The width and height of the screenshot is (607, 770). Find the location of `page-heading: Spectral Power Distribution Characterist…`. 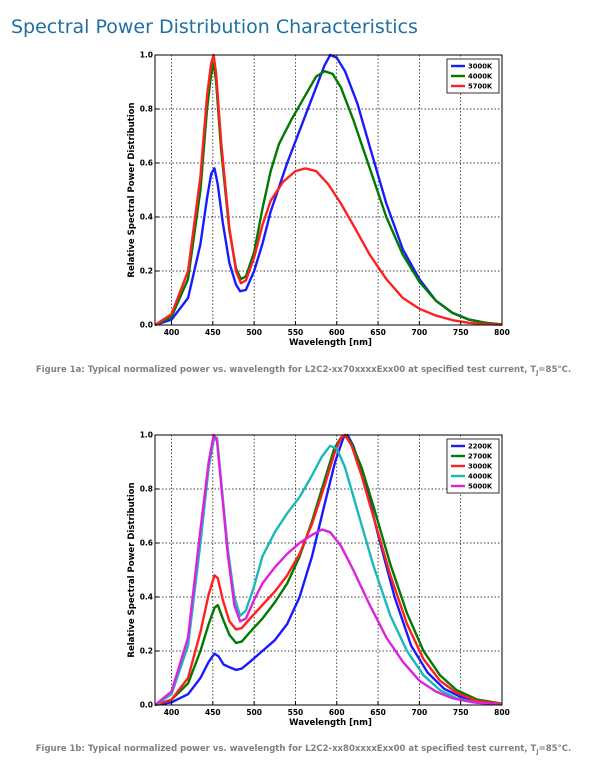

page-heading: Spectral Power Distribution Characterist… is located at coordinates (214, 27).